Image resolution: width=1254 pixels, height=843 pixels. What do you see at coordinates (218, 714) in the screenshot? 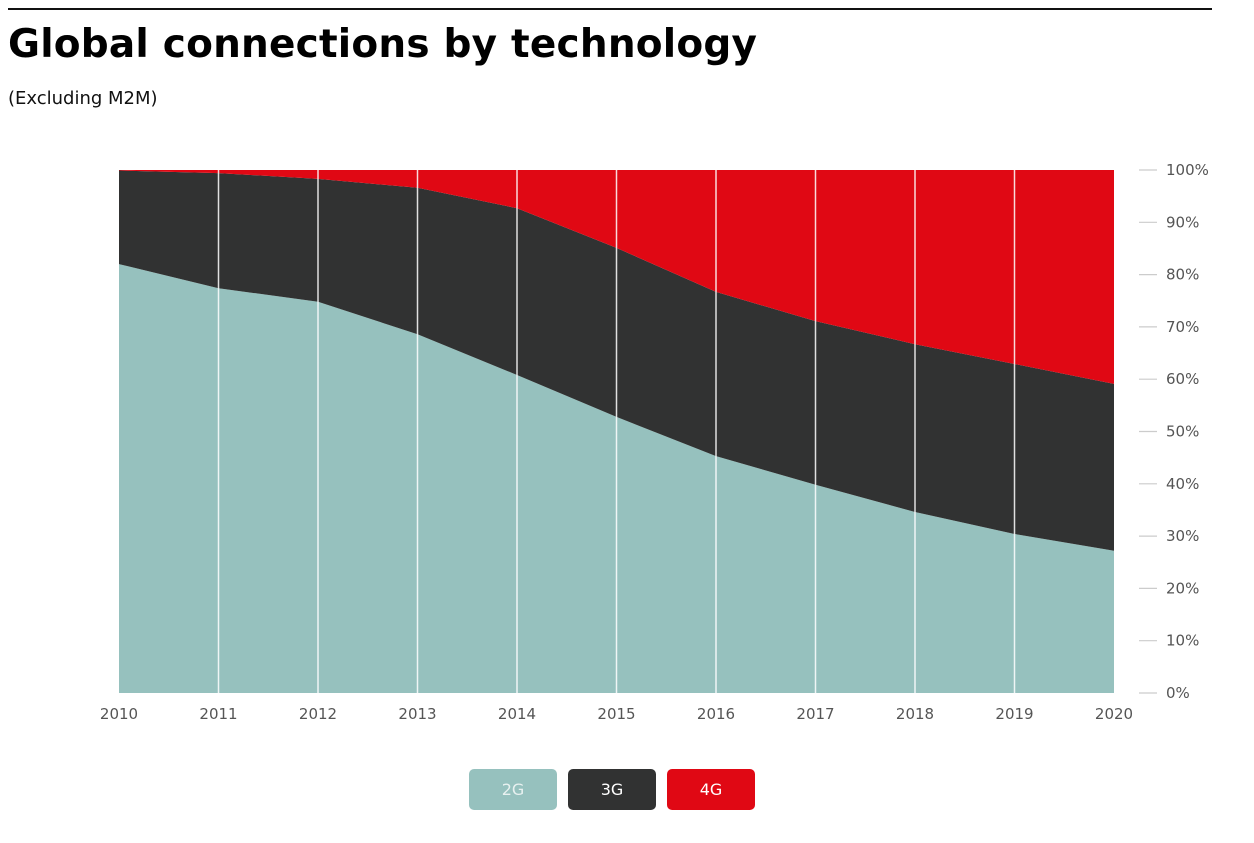
I see `x-tick-label: 2011` at bounding box center [218, 714].